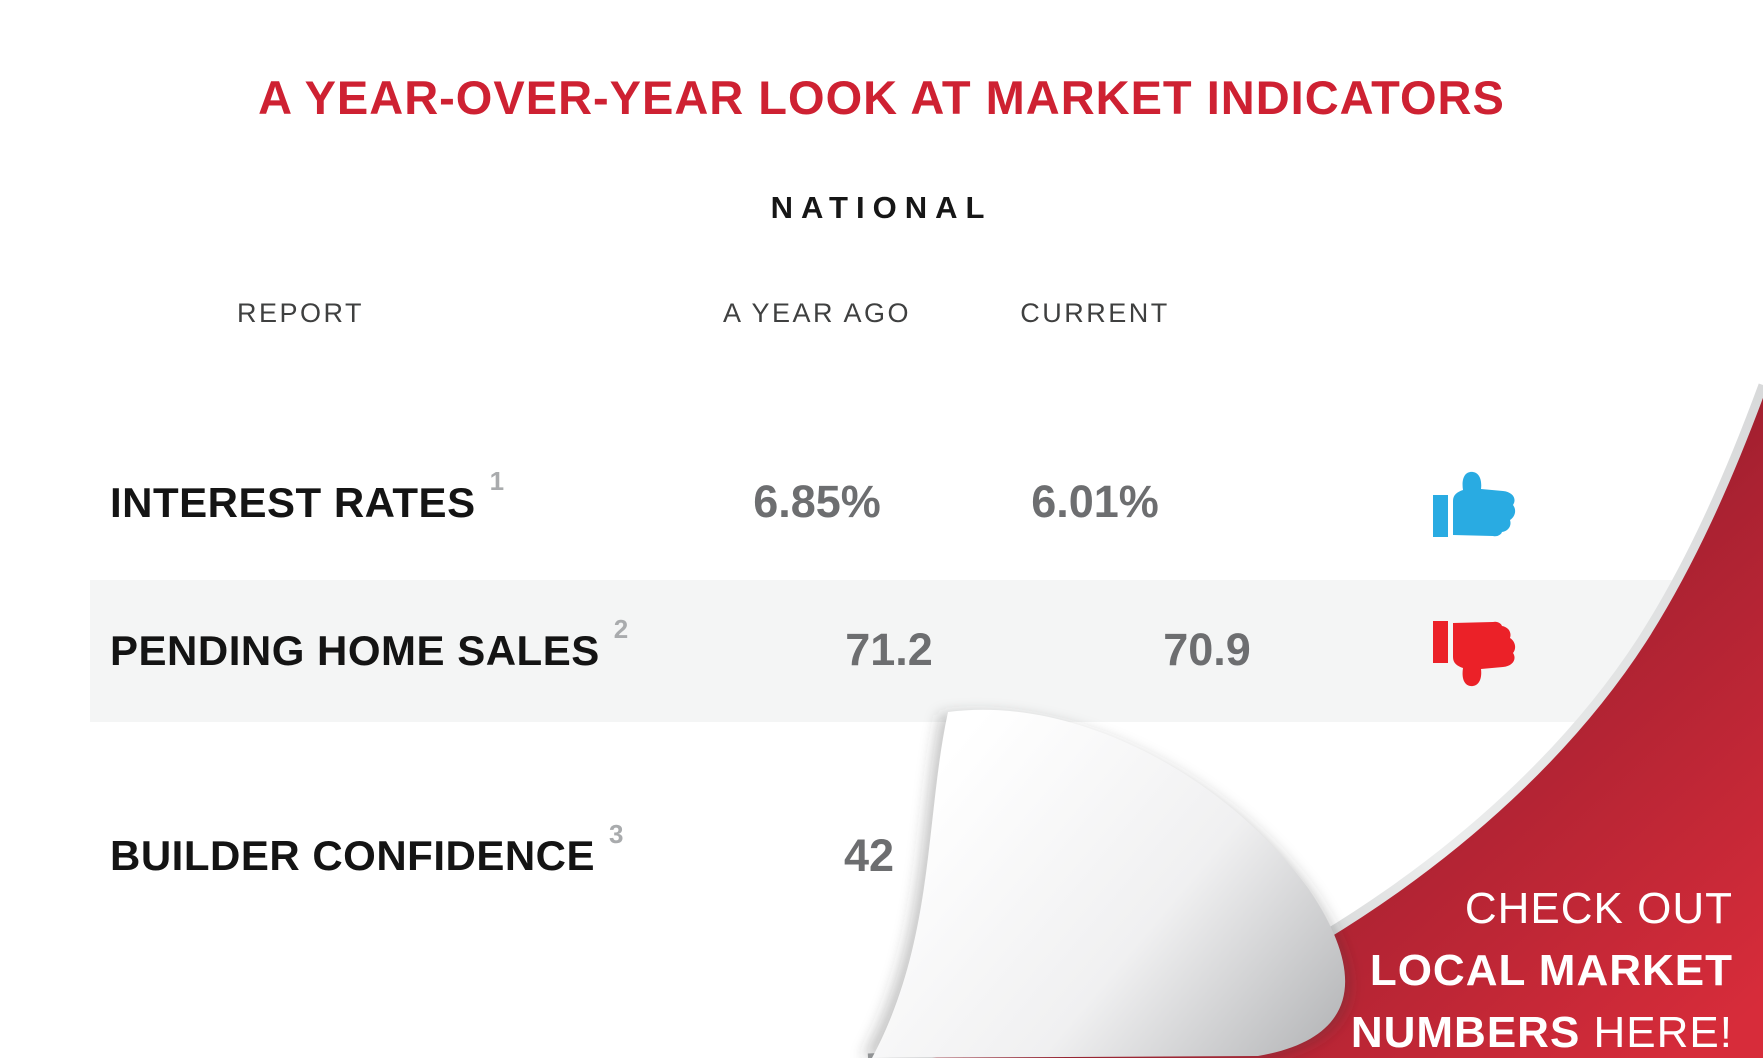 The height and width of the screenshot is (1058, 1763). I want to click on column-header-current: CURRENT, so click(1095, 313).